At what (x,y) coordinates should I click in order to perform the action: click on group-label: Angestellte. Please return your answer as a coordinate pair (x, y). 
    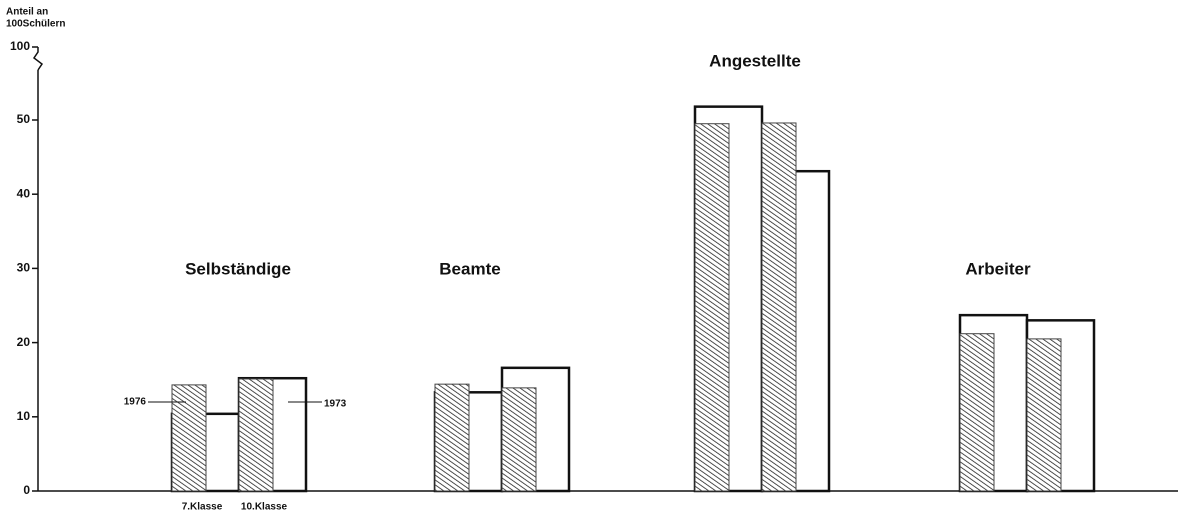
    Looking at the image, I should click on (755, 60).